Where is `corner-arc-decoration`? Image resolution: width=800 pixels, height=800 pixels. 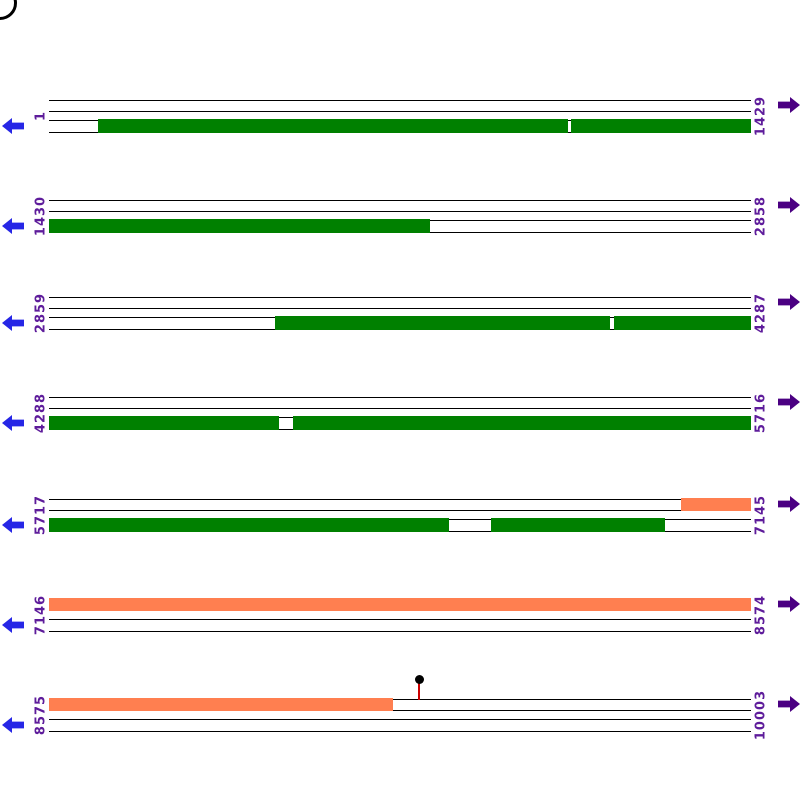
corner-arc-decoration is located at coordinates (8, 10).